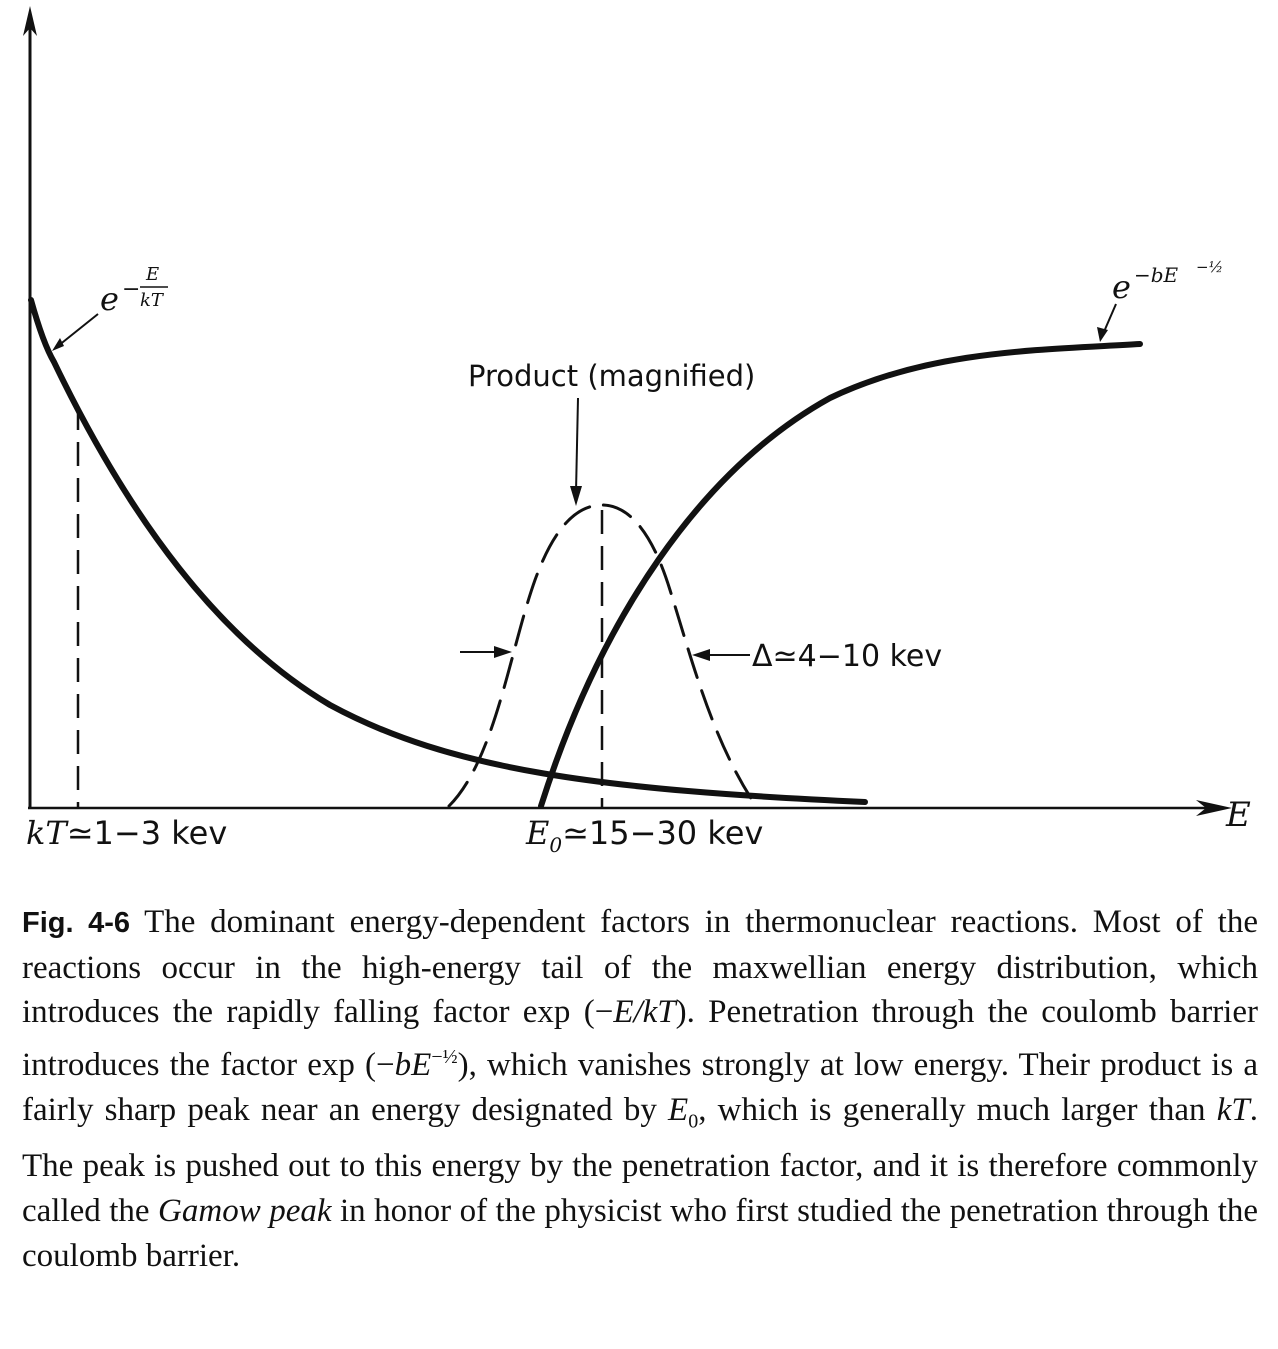 Image resolution: width=1278 pixels, height=1349 pixels. What do you see at coordinates (1214, 808) in the screenshot?
I see `x-axis-arrowhead` at bounding box center [1214, 808].